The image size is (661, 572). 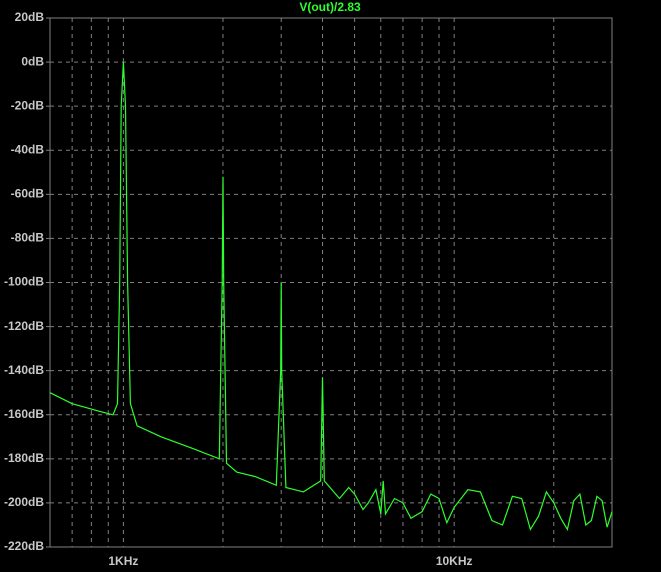 What do you see at coordinates (24, 414) in the screenshot?
I see `y-tick-label: -160dB` at bounding box center [24, 414].